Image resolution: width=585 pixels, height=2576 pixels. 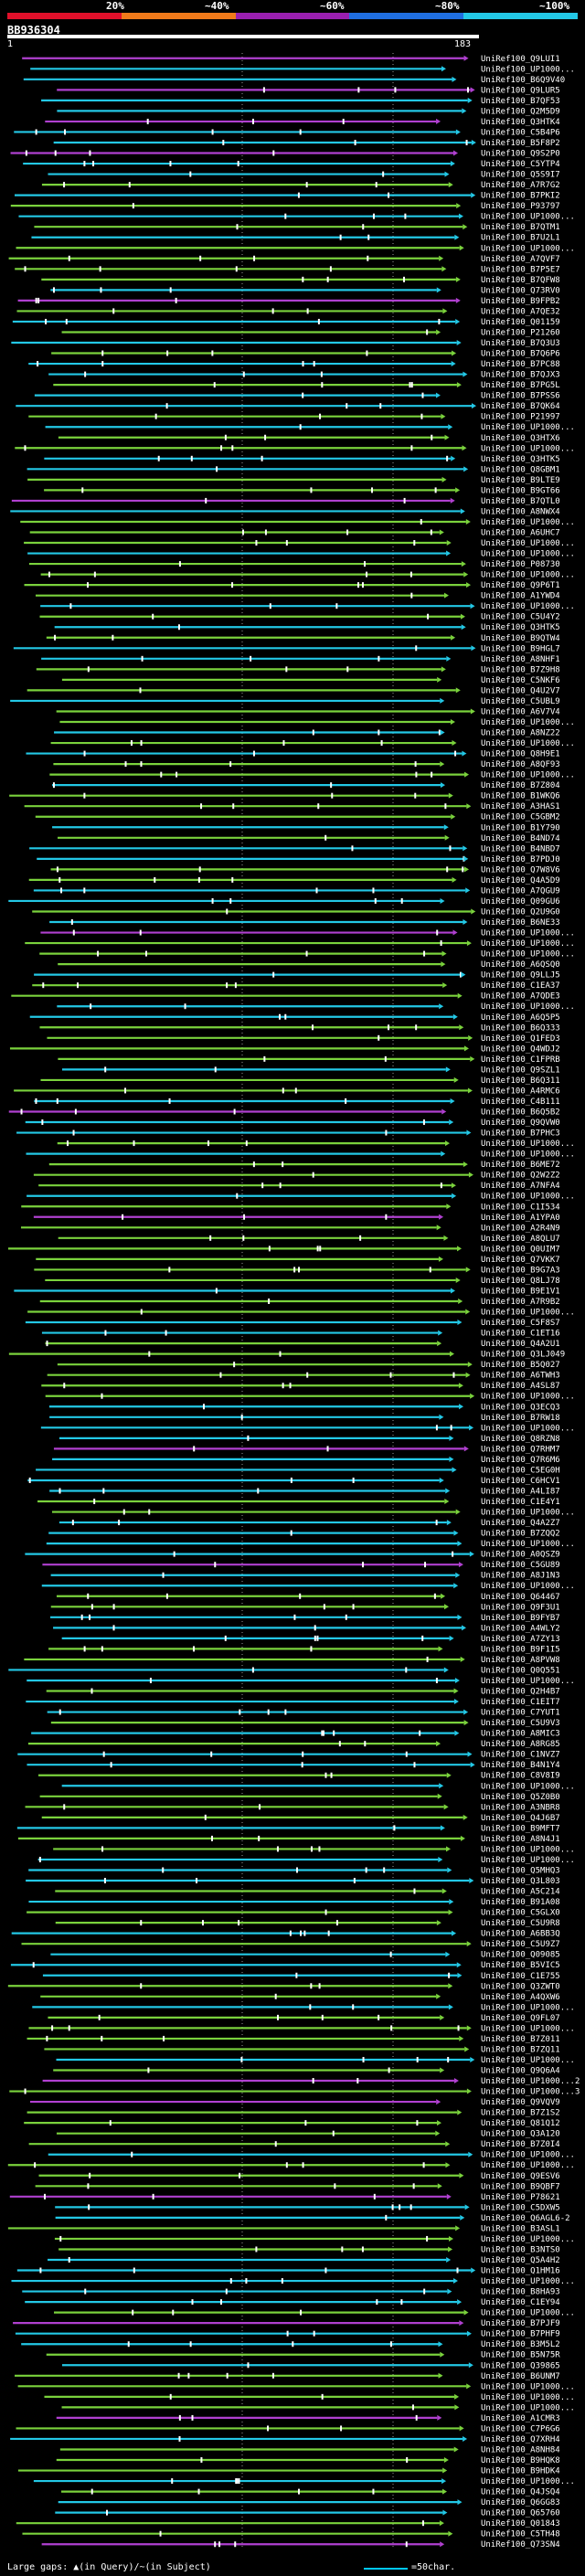 I want to click on hit-label: UniRef100_B6NE33, so click(x=520, y=923).